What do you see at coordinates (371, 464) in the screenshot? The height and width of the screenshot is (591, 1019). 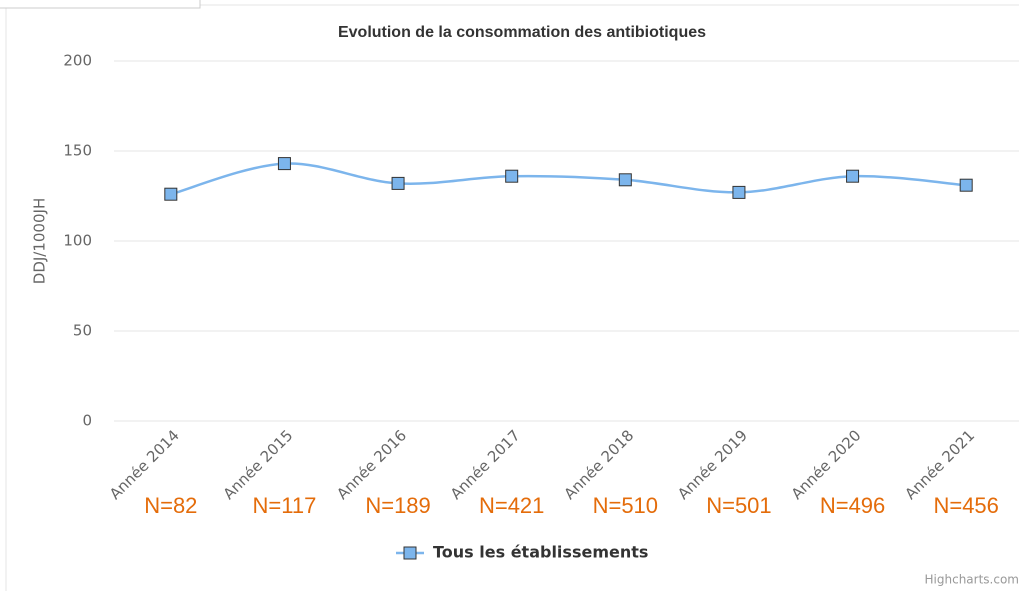 I see `x-tick-label: Année 2016` at bounding box center [371, 464].